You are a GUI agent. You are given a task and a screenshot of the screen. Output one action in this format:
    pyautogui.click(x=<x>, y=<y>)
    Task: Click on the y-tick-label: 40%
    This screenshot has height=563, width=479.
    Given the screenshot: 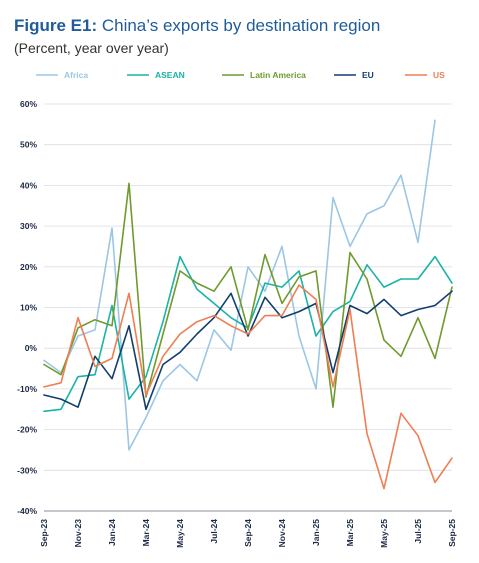 What is the action you would take?
    pyautogui.click(x=28, y=185)
    